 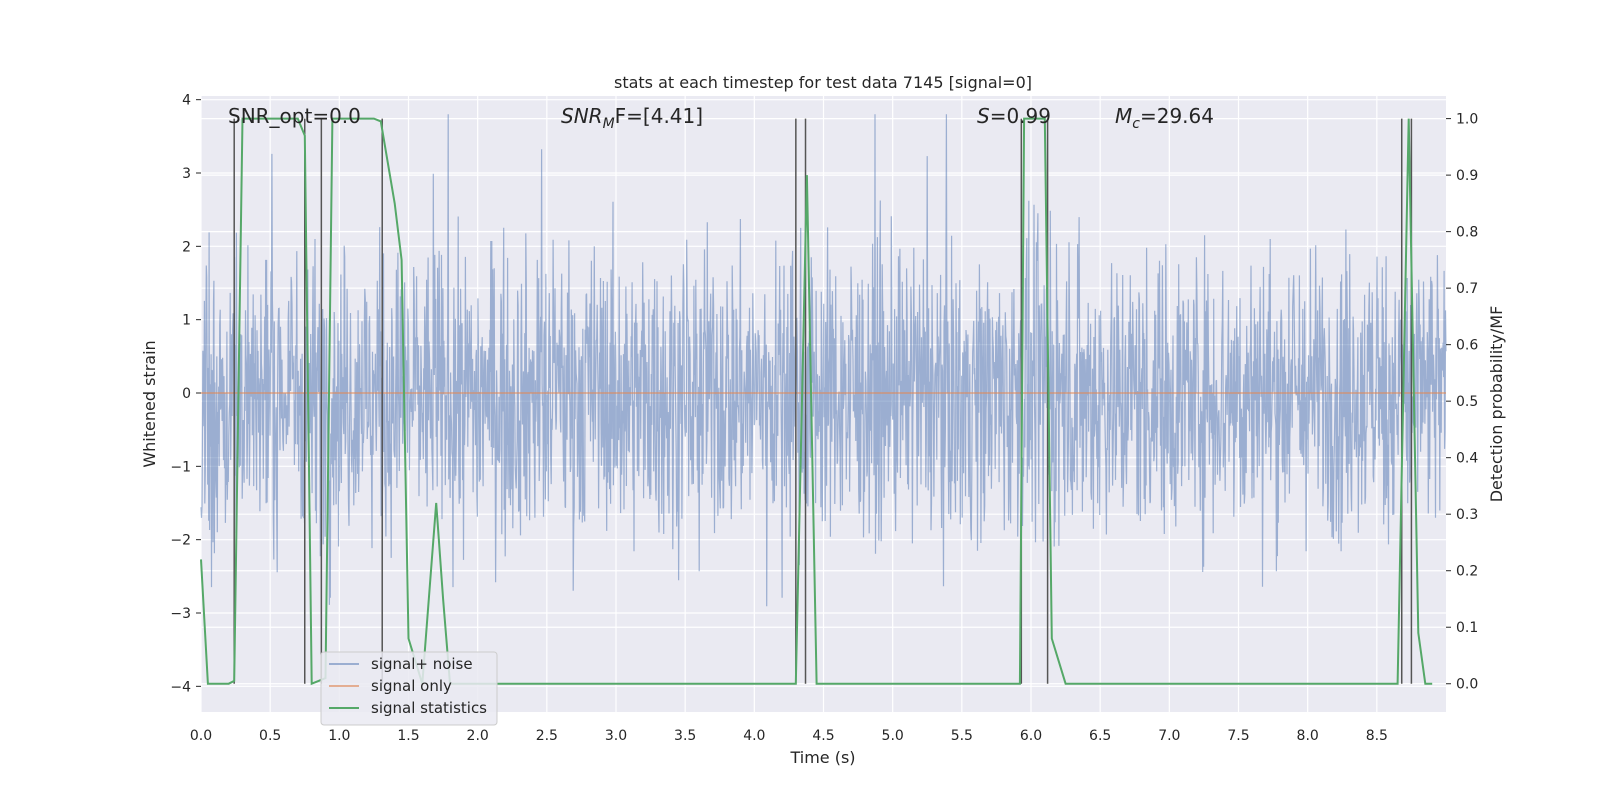 I want to click on x-tick-label: 0.0, so click(x=201, y=736).